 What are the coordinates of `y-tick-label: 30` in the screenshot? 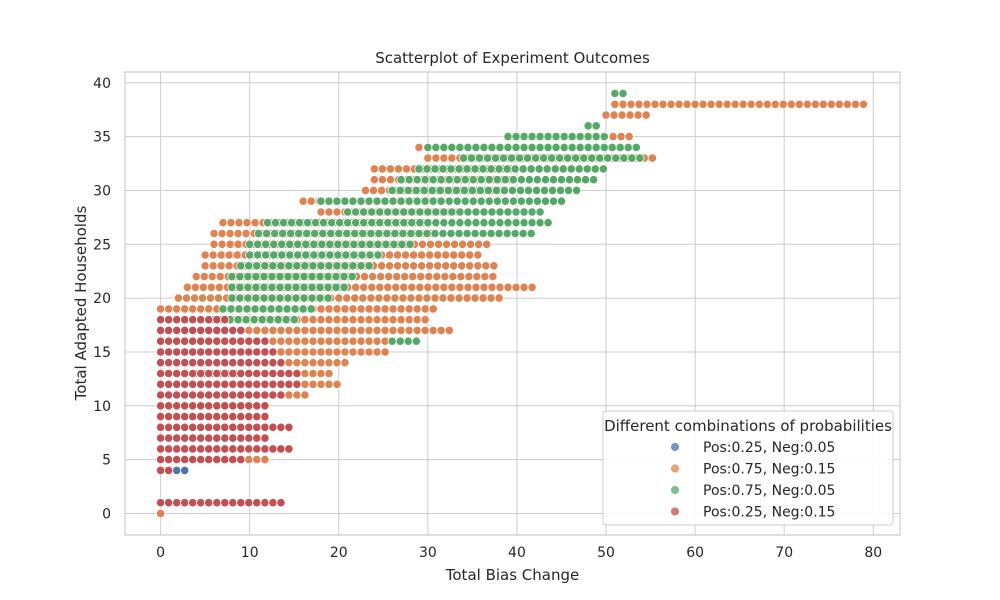 It's located at (102, 191).